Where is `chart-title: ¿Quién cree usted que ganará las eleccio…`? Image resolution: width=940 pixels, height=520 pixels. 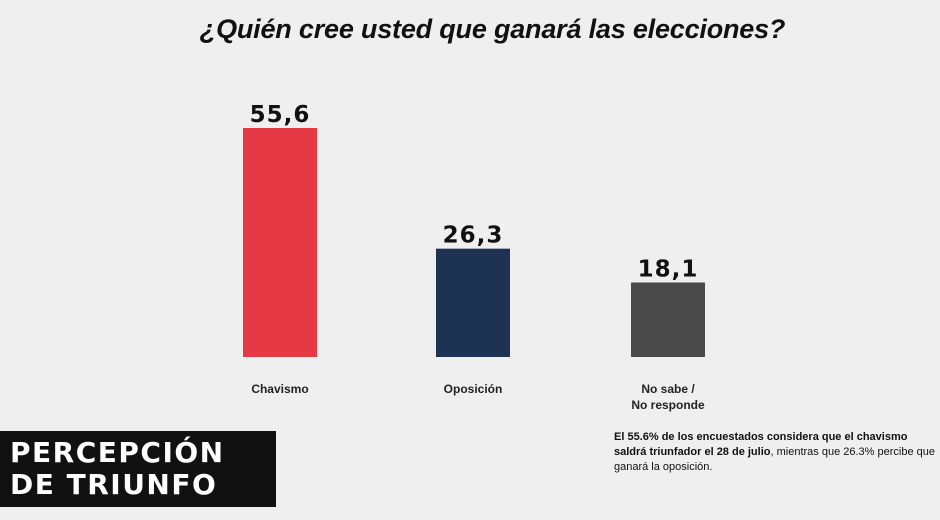
chart-title: ¿Quién cree usted que ganará las eleccio… is located at coordinates (492, 29).